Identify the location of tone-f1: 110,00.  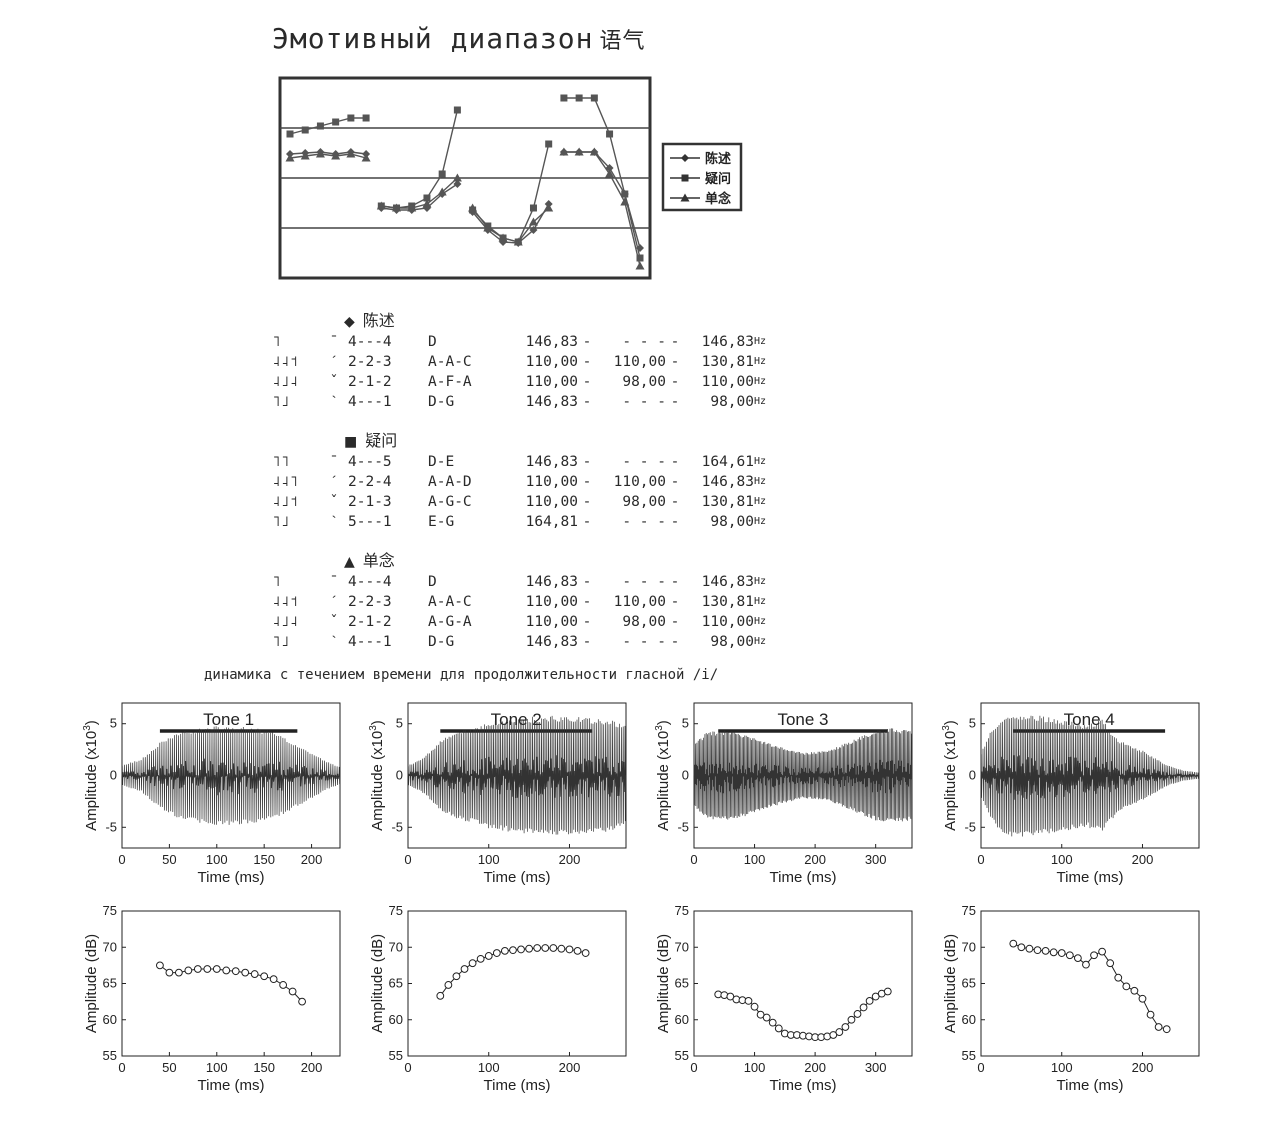
(551, 382).